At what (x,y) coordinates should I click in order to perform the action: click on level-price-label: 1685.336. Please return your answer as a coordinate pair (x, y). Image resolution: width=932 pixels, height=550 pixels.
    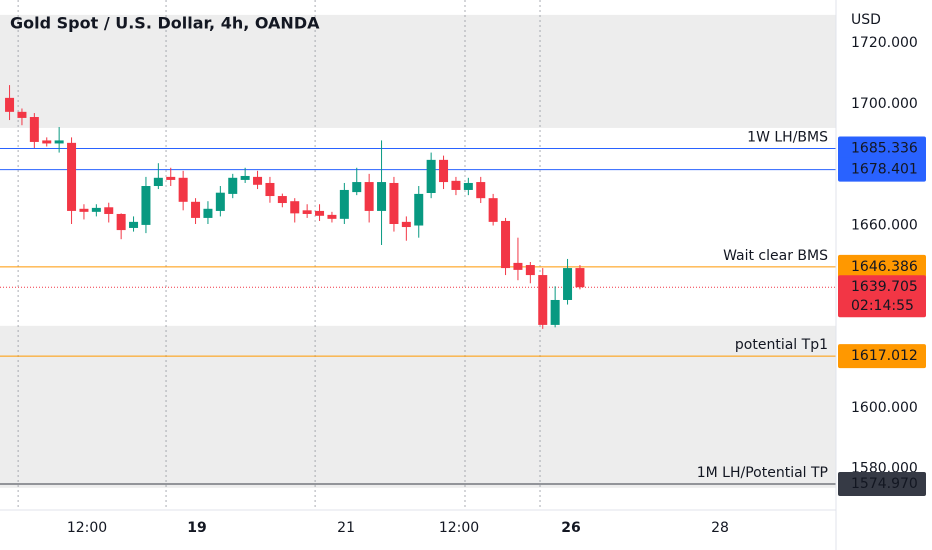
    Looking at the image, I should click on (884, 149).